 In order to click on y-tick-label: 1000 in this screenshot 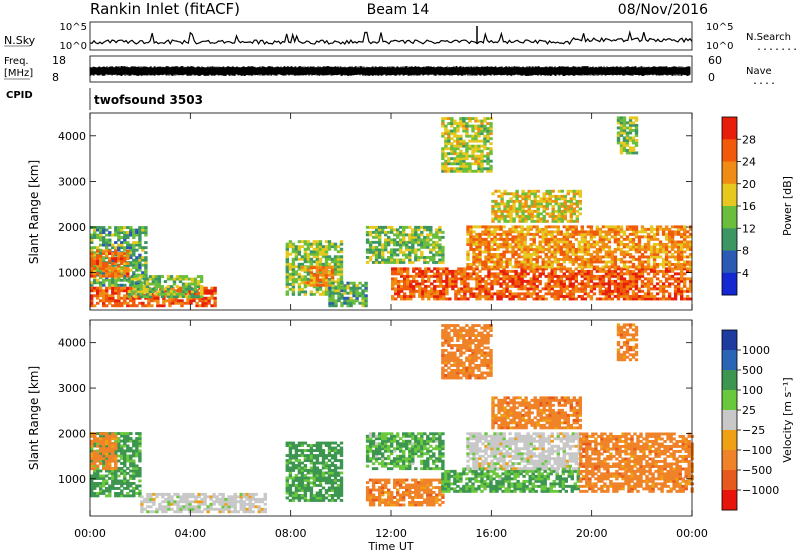, I will do `click(72, 273)`.